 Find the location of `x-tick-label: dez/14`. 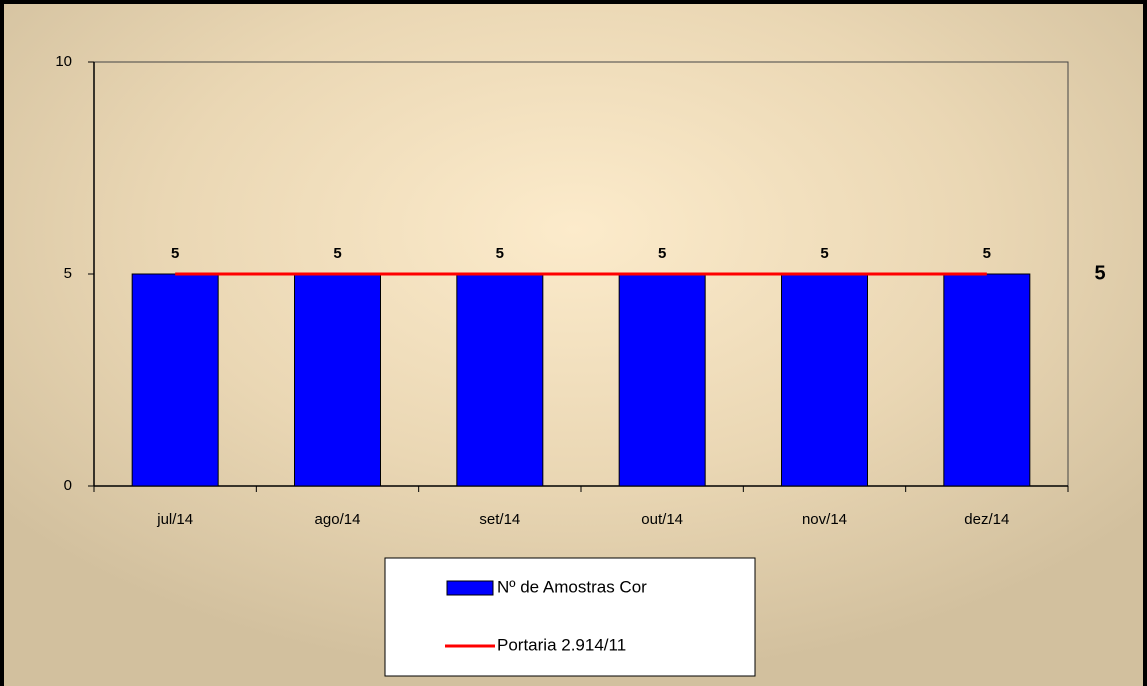

x-tick-label: dez/14 is located at coordinates (986, 519).